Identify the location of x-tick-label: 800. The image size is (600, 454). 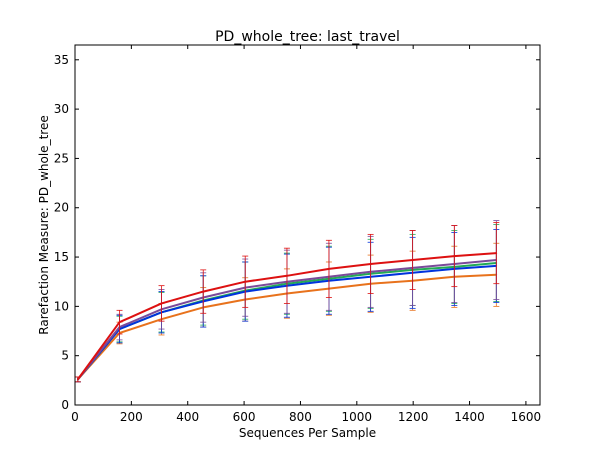
(300, 417).